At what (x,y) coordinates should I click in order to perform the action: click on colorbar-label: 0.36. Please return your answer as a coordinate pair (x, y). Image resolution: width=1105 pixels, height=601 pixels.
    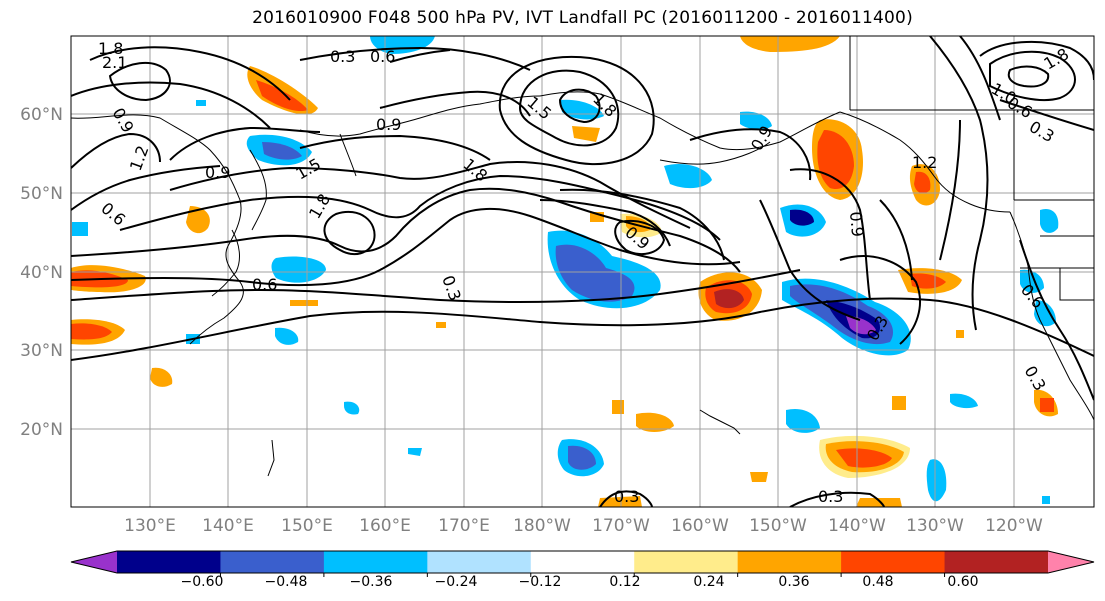
    Looking at the image, I should click on (793, 582).